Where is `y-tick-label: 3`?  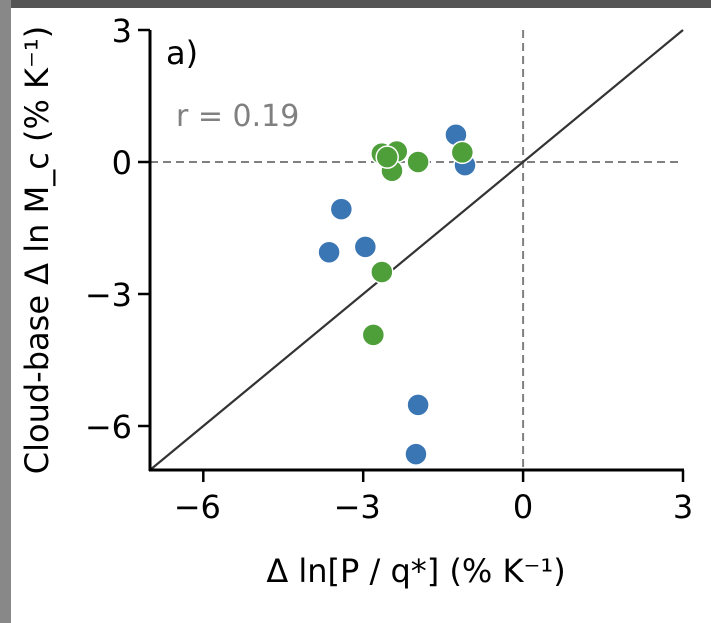 y-tick-label: 3 is located at coordinates (122, 31).